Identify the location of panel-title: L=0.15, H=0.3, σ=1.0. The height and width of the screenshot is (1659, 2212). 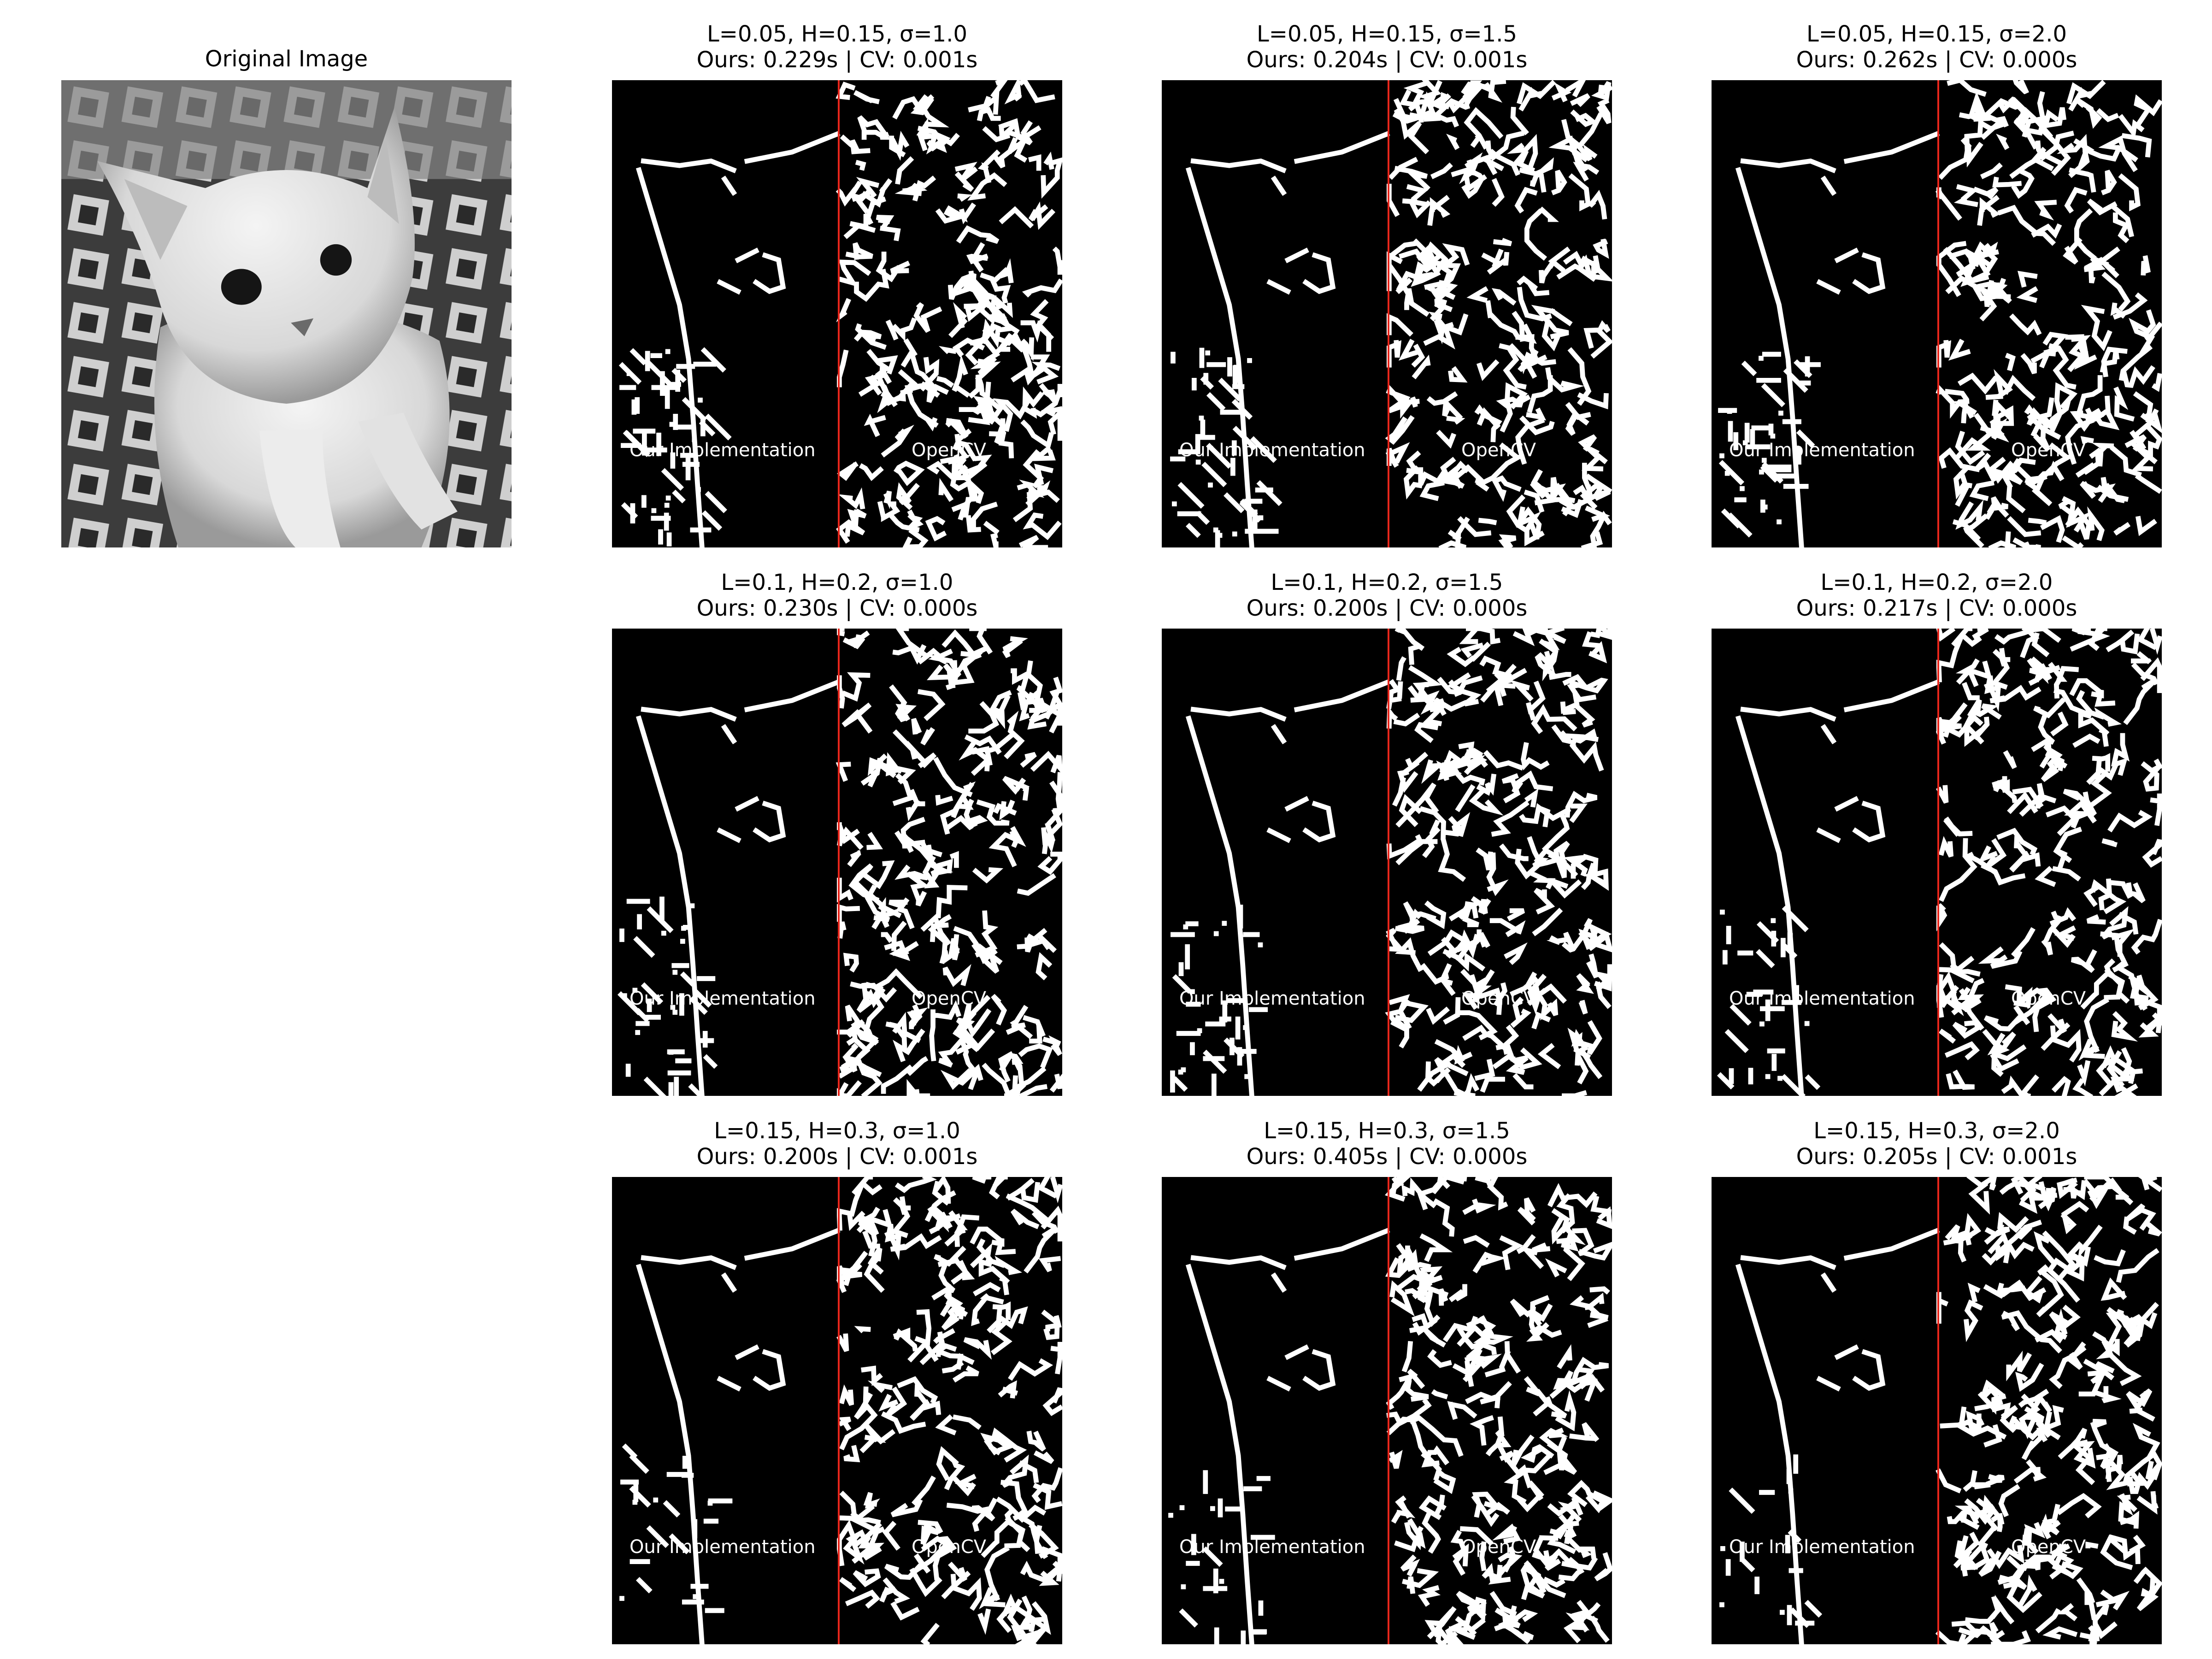
(837, 1131).